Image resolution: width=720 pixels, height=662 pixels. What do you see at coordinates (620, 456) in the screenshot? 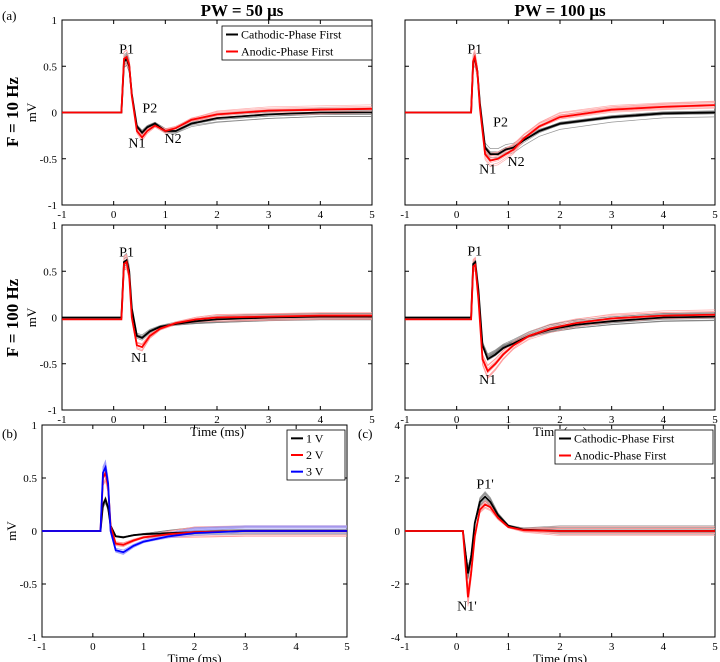
I see `legend-label: Anodic-Phase First` at bounding box center [620, 456].